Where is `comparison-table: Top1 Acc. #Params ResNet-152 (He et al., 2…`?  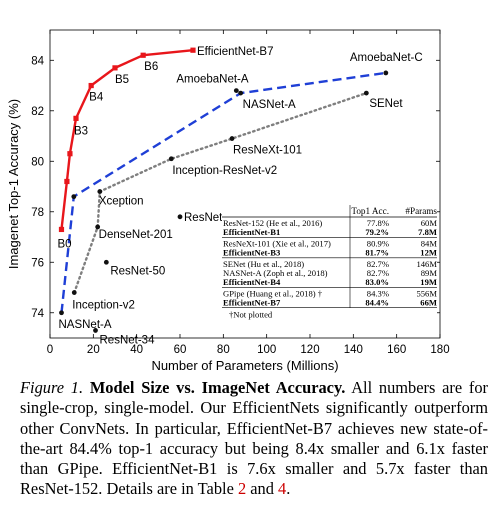 comparison-table: Top1 Acc. #Params ResNet-152 (He et al., 2… is located at coordinates (329, 264).